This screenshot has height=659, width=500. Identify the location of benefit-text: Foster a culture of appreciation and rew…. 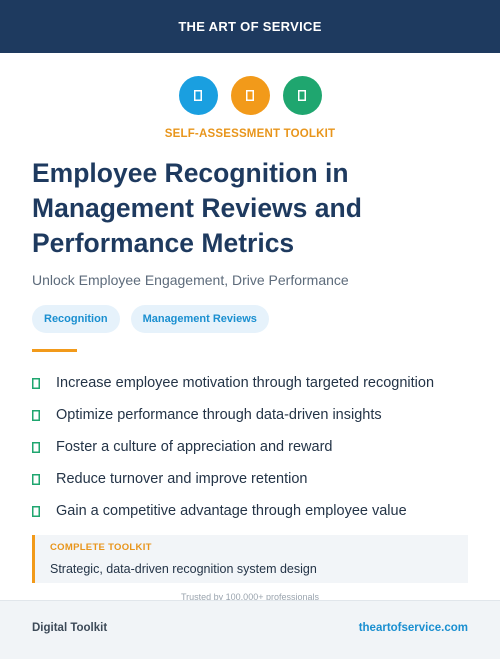
(194, 447).